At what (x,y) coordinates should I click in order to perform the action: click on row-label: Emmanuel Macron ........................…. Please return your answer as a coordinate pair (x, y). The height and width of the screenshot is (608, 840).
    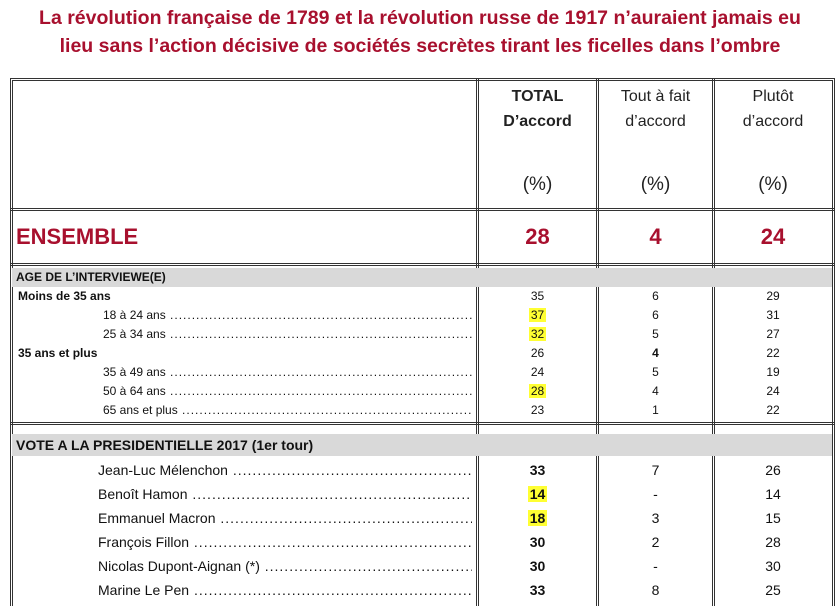
    Looking at the image, I should click on (285, 518).